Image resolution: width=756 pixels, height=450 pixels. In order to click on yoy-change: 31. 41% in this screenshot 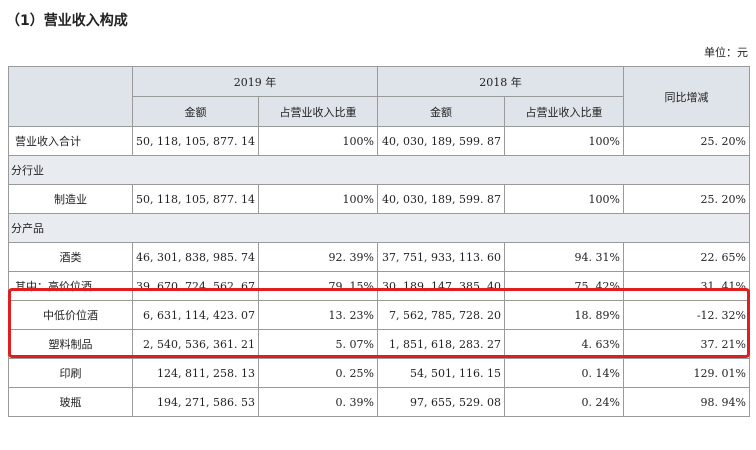, I will do `click(686, 286)`.